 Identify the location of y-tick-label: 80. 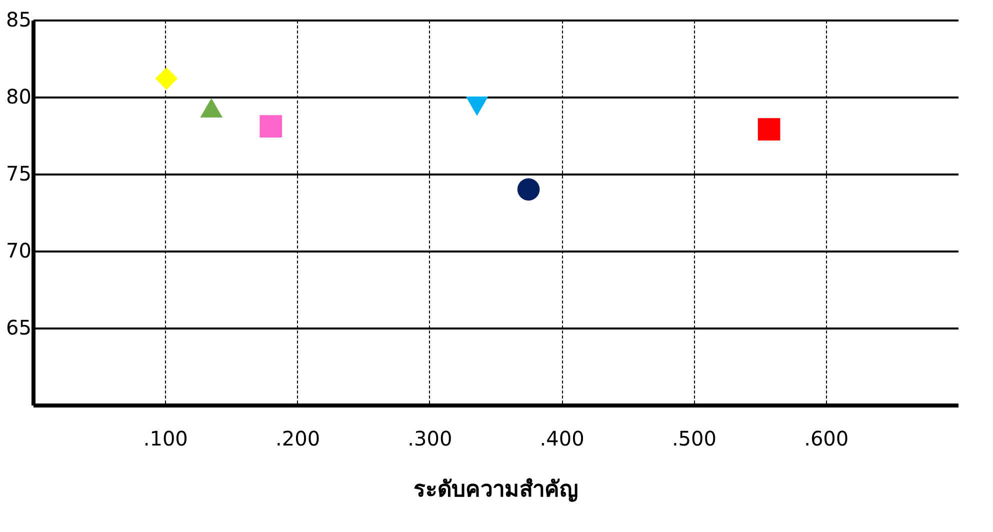
(19, 96).